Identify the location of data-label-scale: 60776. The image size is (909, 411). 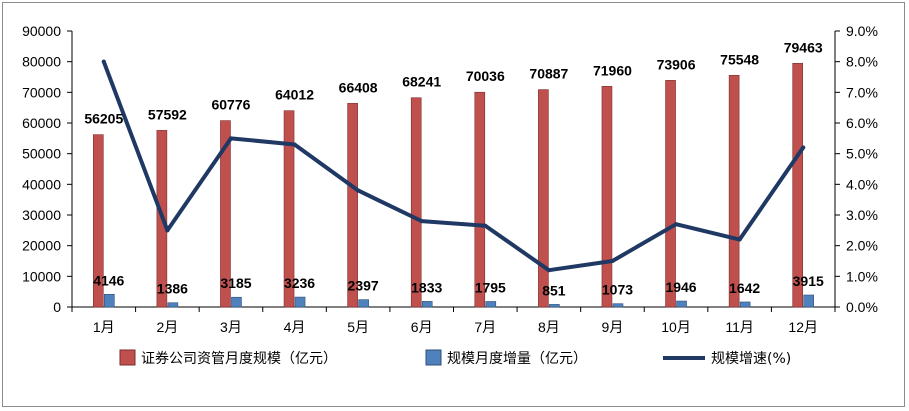
(230, 105).